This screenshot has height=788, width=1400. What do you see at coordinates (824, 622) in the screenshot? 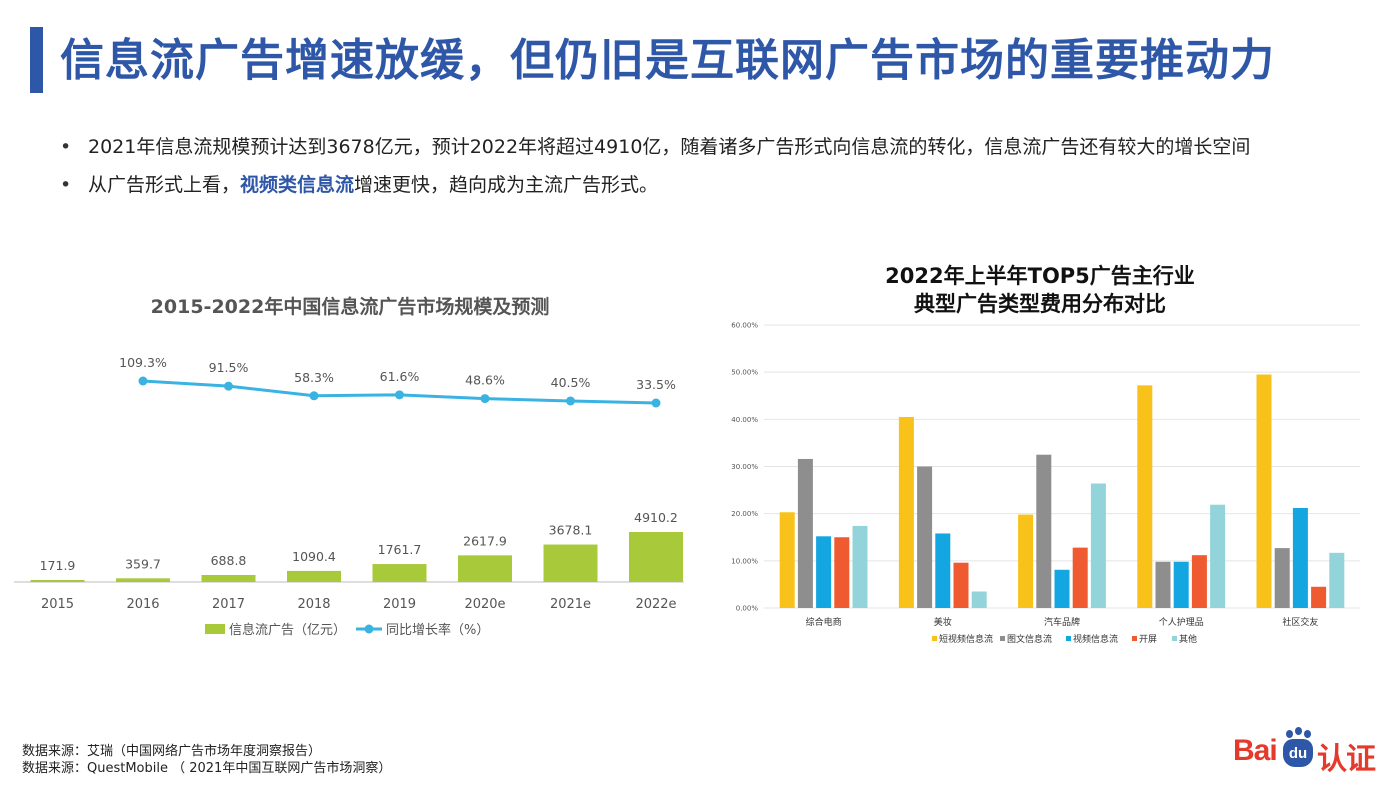
I see `x-tick-label: 综合电商` at bounding box center [824, 622].